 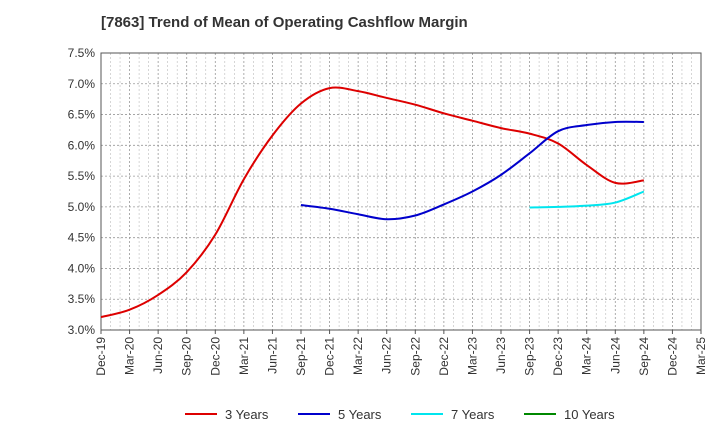 I want to click on y-tick-label: 6.5%, so click(x=82, y=115).